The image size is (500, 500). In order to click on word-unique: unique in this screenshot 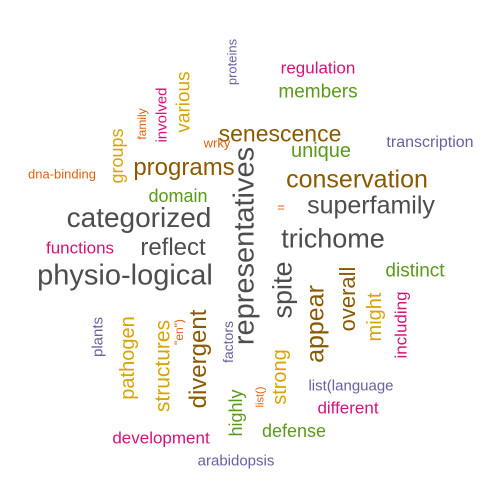, I will do `click(321, 151)`.